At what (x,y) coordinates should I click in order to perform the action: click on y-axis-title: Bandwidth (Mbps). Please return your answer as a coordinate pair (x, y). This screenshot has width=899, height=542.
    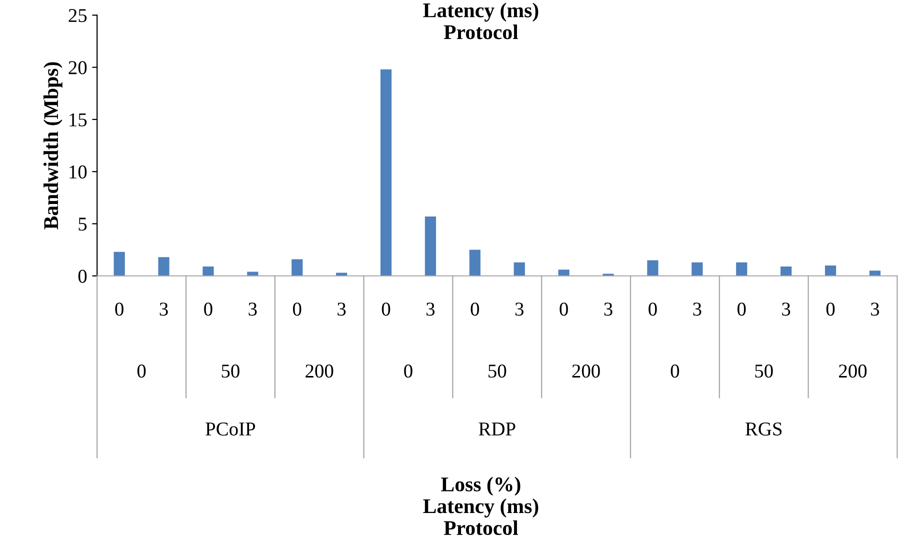
    Looking at the image, I should click on (52, 146).